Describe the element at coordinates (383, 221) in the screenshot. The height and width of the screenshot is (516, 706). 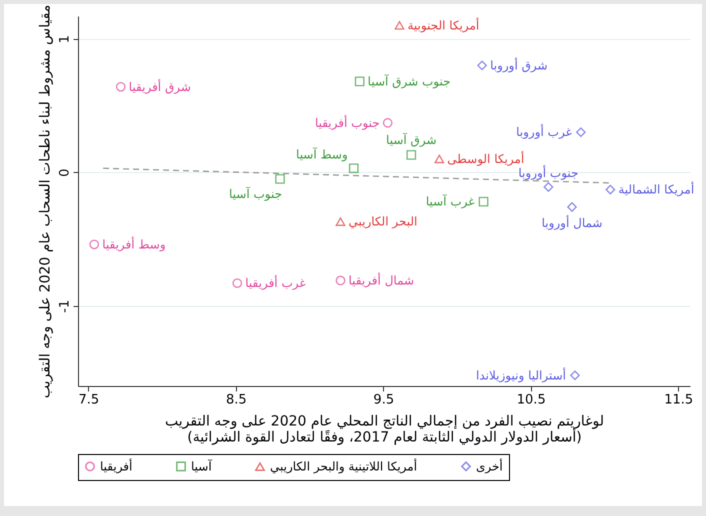
I see `annotation: البحر الكاريبي` at that location.